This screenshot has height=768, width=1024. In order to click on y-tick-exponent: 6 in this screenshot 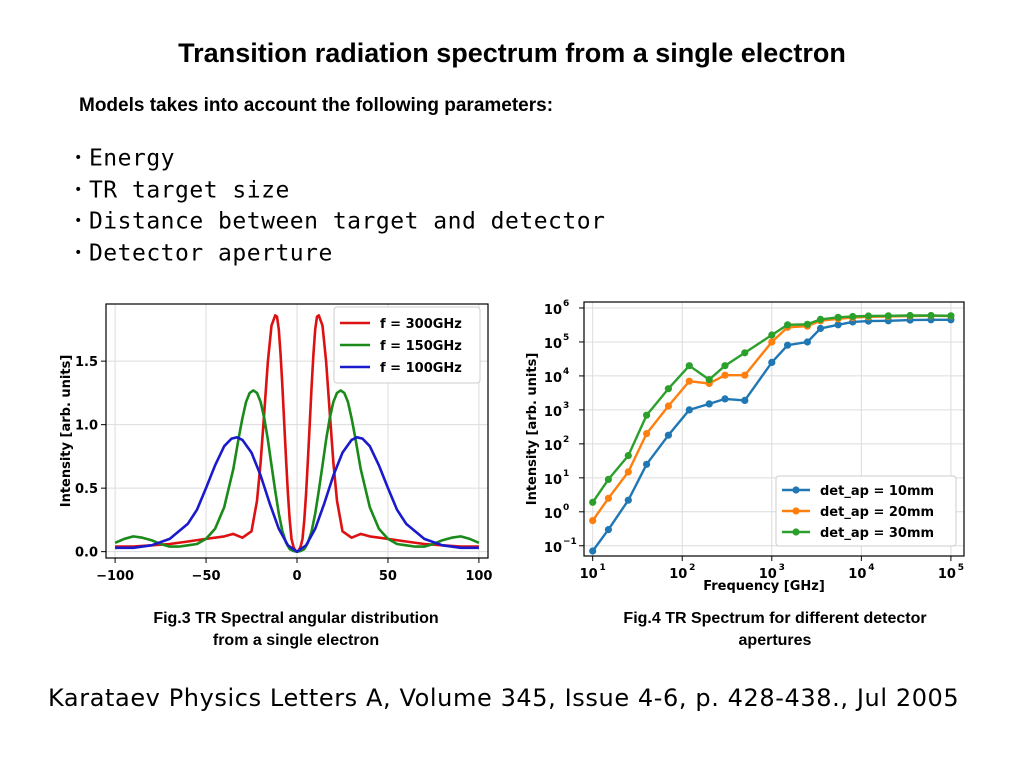, I will do `click(566, 304)`.